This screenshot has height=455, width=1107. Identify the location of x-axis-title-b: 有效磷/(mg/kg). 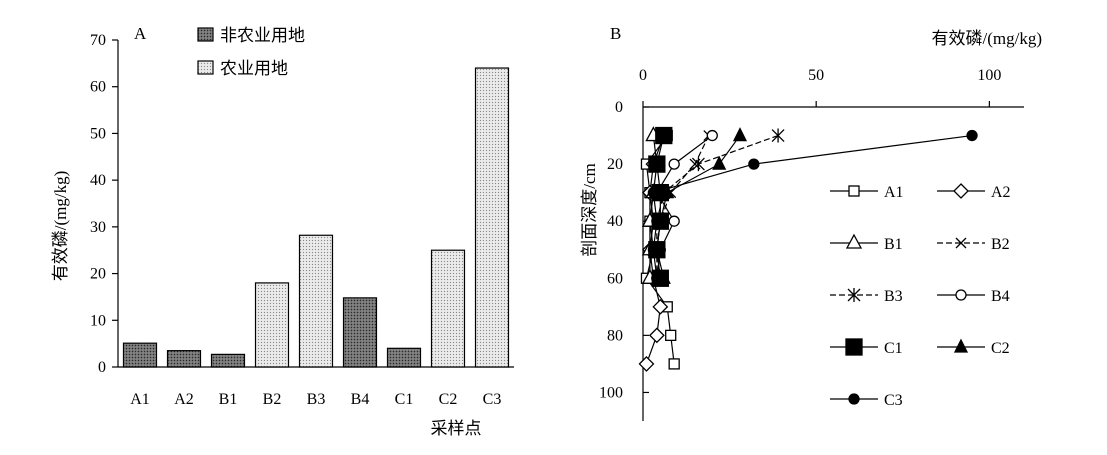
(987, 38).